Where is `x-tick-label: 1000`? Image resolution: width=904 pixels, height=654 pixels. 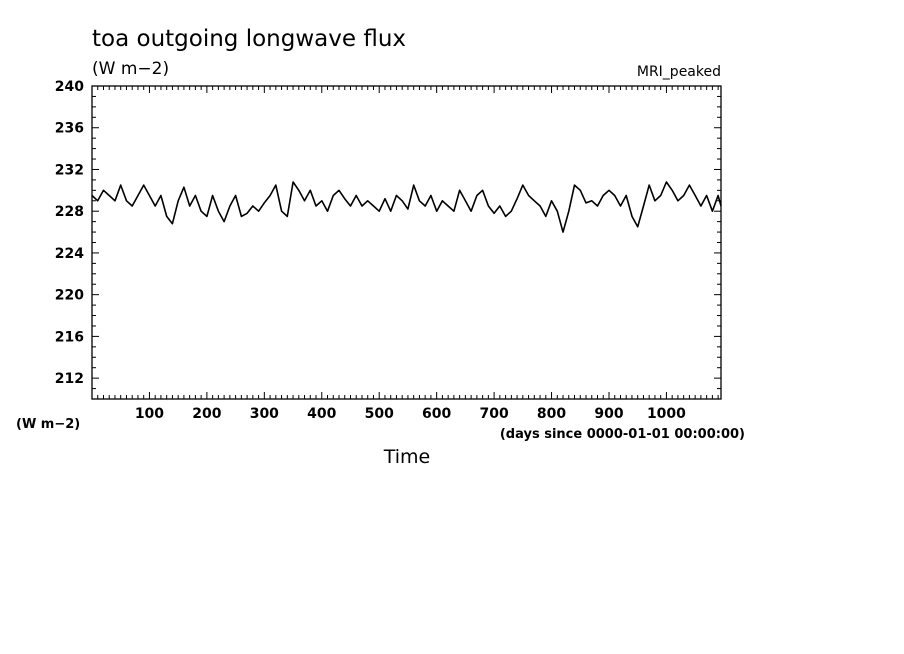 x-tick-label: 1000 is located at coordinates (666, 414).